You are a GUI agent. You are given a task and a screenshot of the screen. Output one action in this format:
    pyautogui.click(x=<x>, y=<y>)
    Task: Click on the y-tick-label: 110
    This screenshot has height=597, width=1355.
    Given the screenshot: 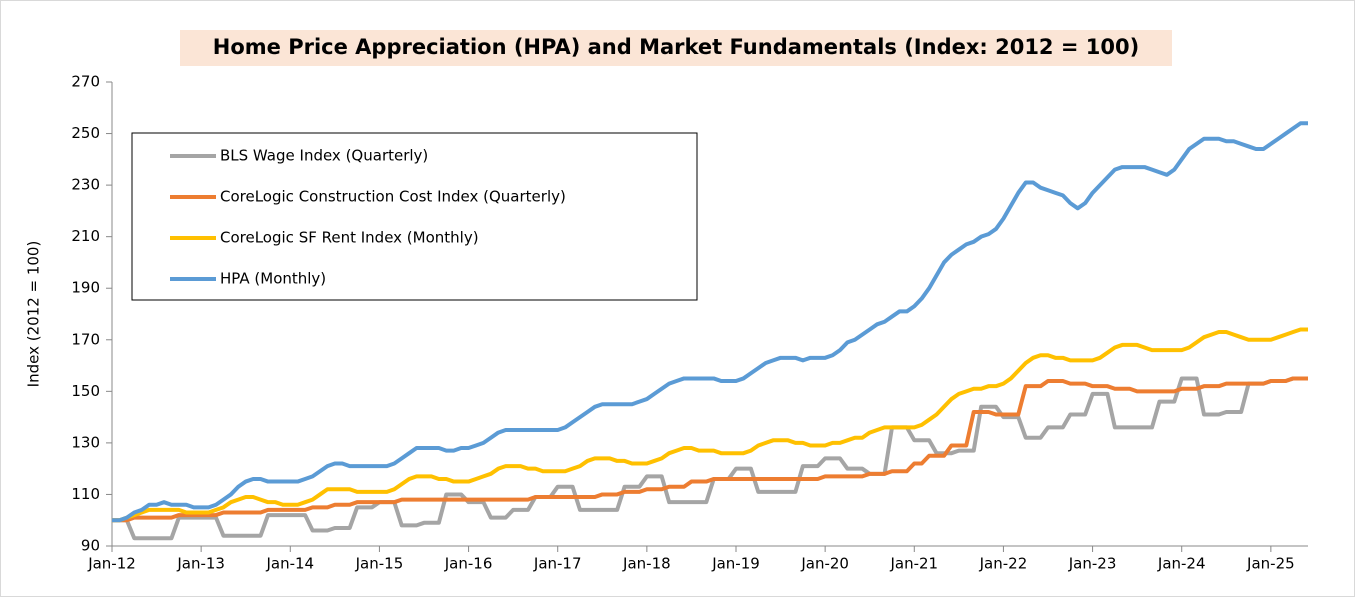 What is the action you would take?
    pyautogui.click(x=85, y=494)
    